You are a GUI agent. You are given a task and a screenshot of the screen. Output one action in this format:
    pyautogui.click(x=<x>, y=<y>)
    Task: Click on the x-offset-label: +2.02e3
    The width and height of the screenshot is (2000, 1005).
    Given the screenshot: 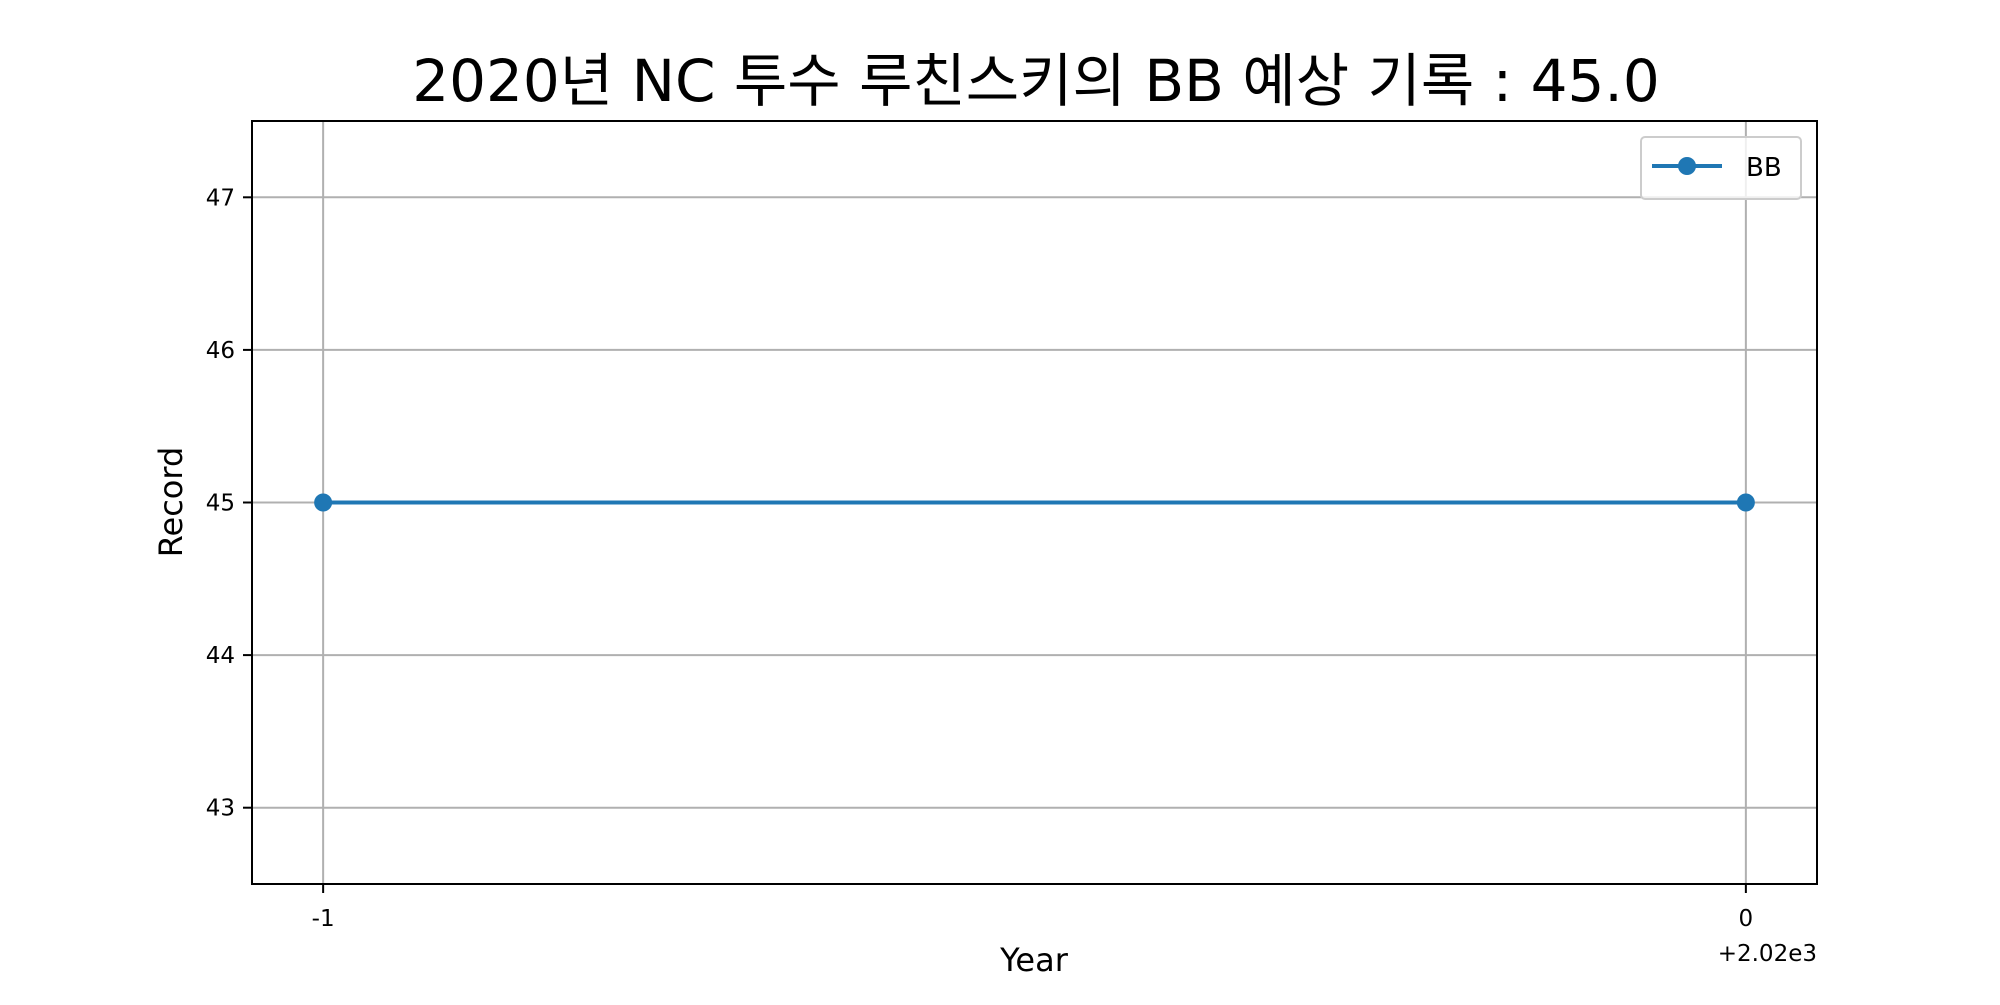 What is the action you would take?
    pyautogui.click(x=1767, y=954)
    